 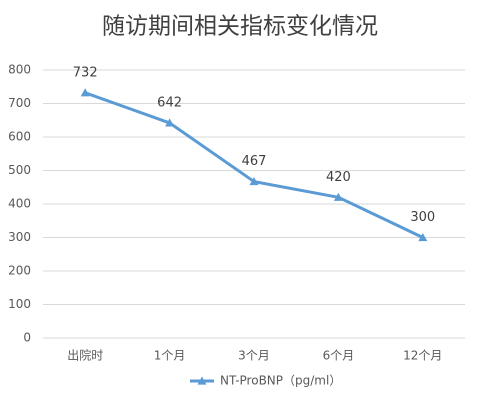 I want to click on data-label: 642, so click(x=169, y=102).